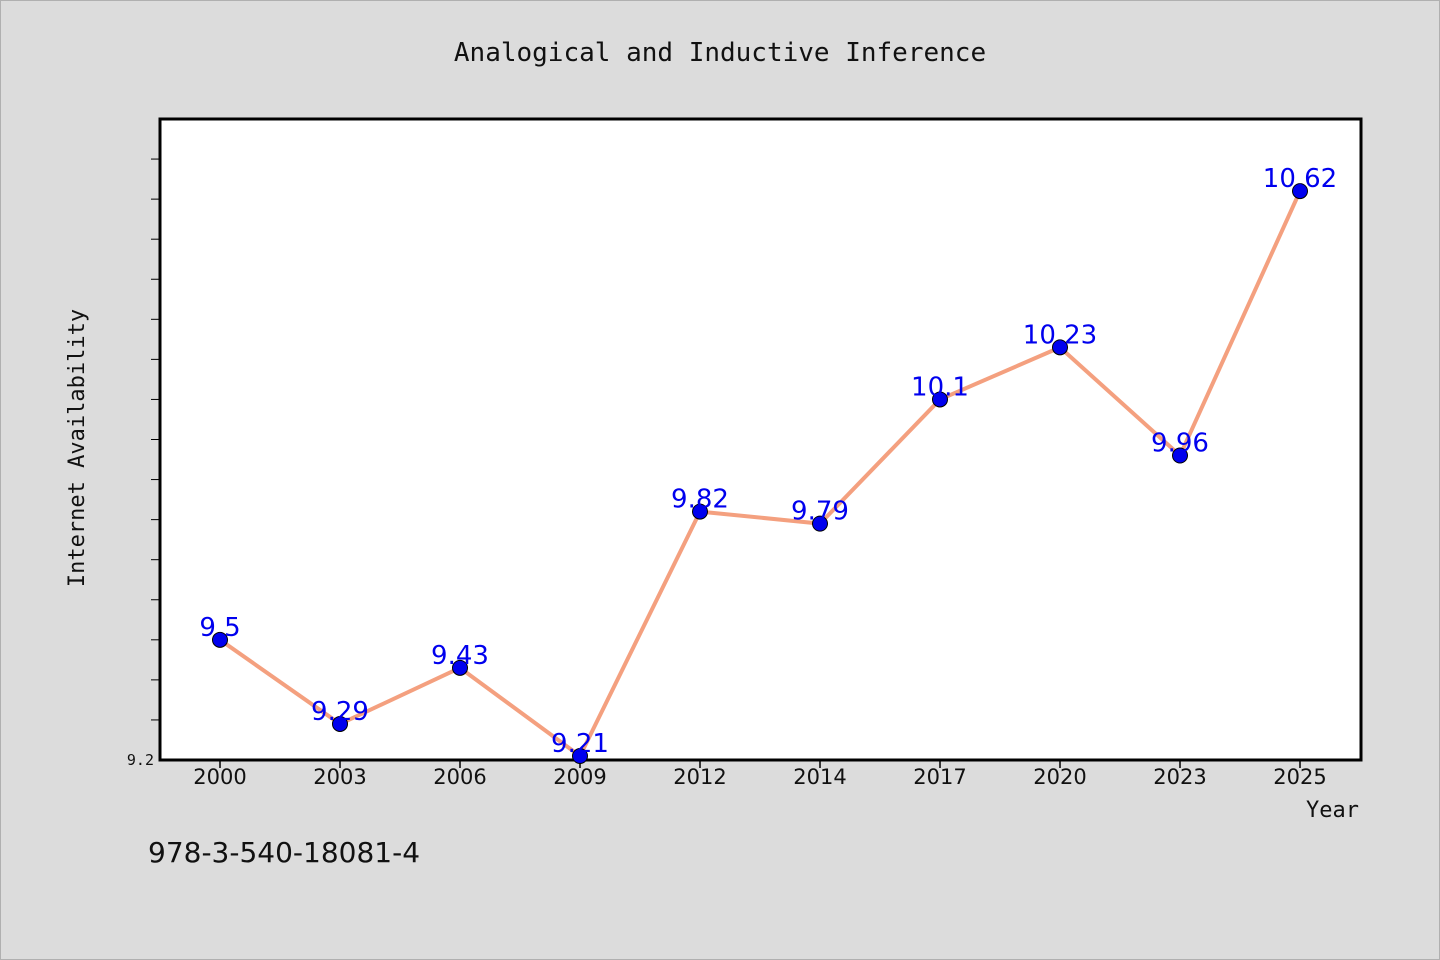 The height and width of the screenshot is (960, 1440). What do you see at coordinates (1299, 777) in the screenshot?
I see `x-tick-label: 2025` at bounding box center [1299, 777].